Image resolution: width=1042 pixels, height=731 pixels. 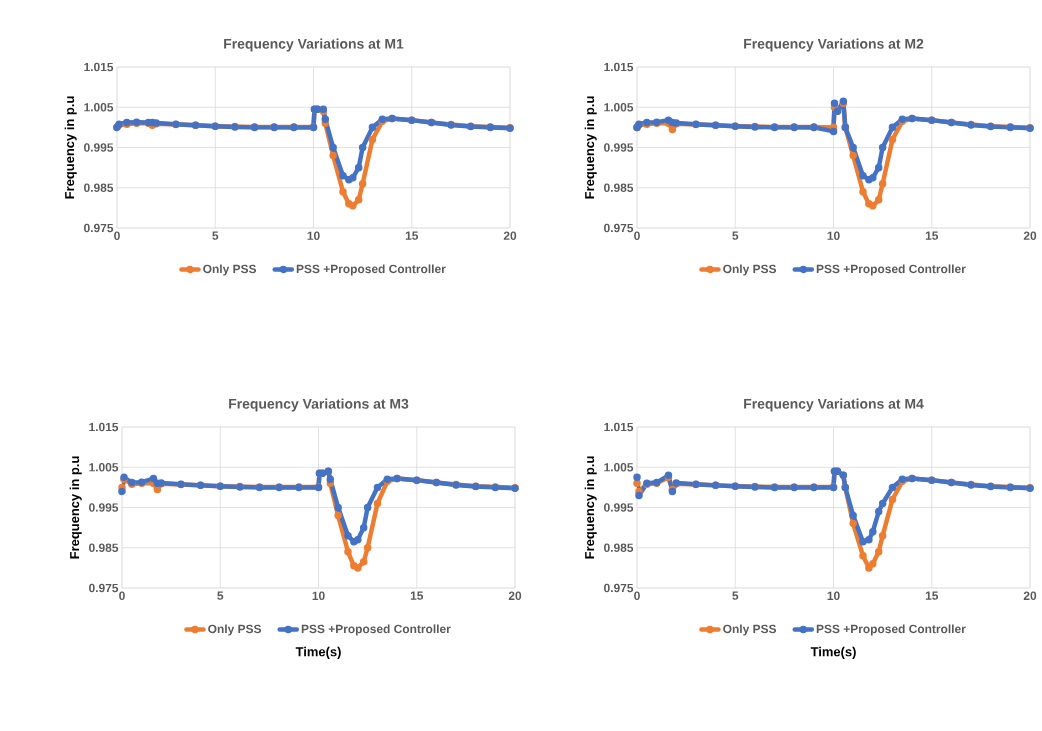 What do you see at coordinates (314, 45) in the screenshot?
I see `chart-title: Frequency Variations at M1` at bounding box center [314, 45].